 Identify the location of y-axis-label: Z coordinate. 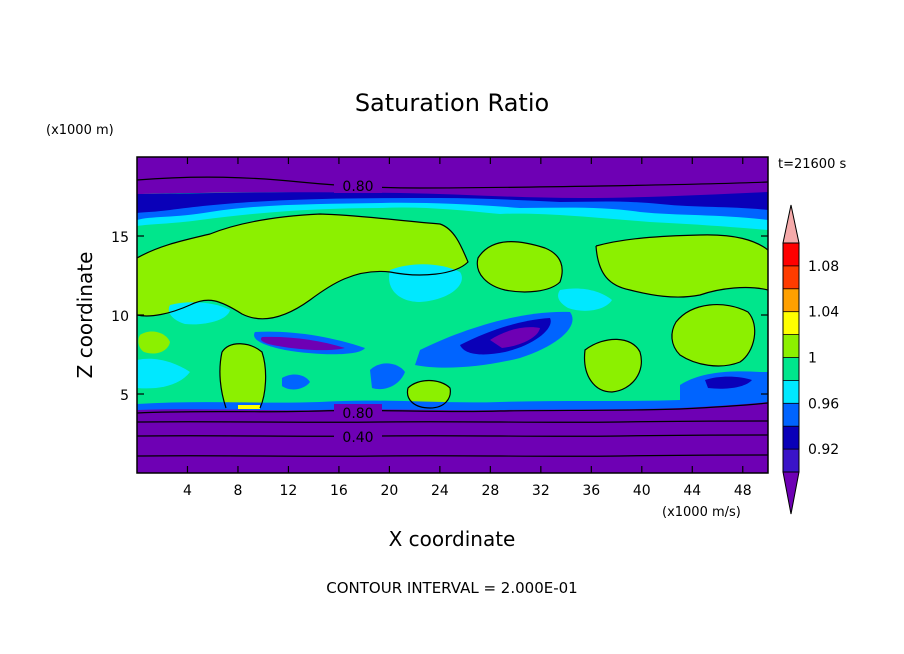
(85, 315).